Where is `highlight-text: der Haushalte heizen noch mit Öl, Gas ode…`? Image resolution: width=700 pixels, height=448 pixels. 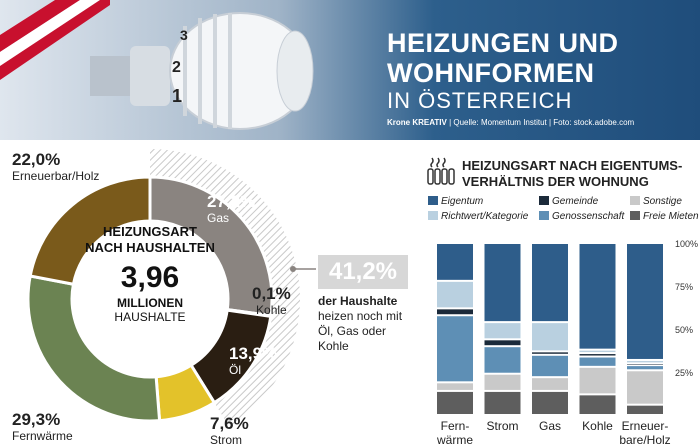
highlight-text: der Haushalte heizen noch mit Öl, Gas ode… is located at coordinates (363, 324).